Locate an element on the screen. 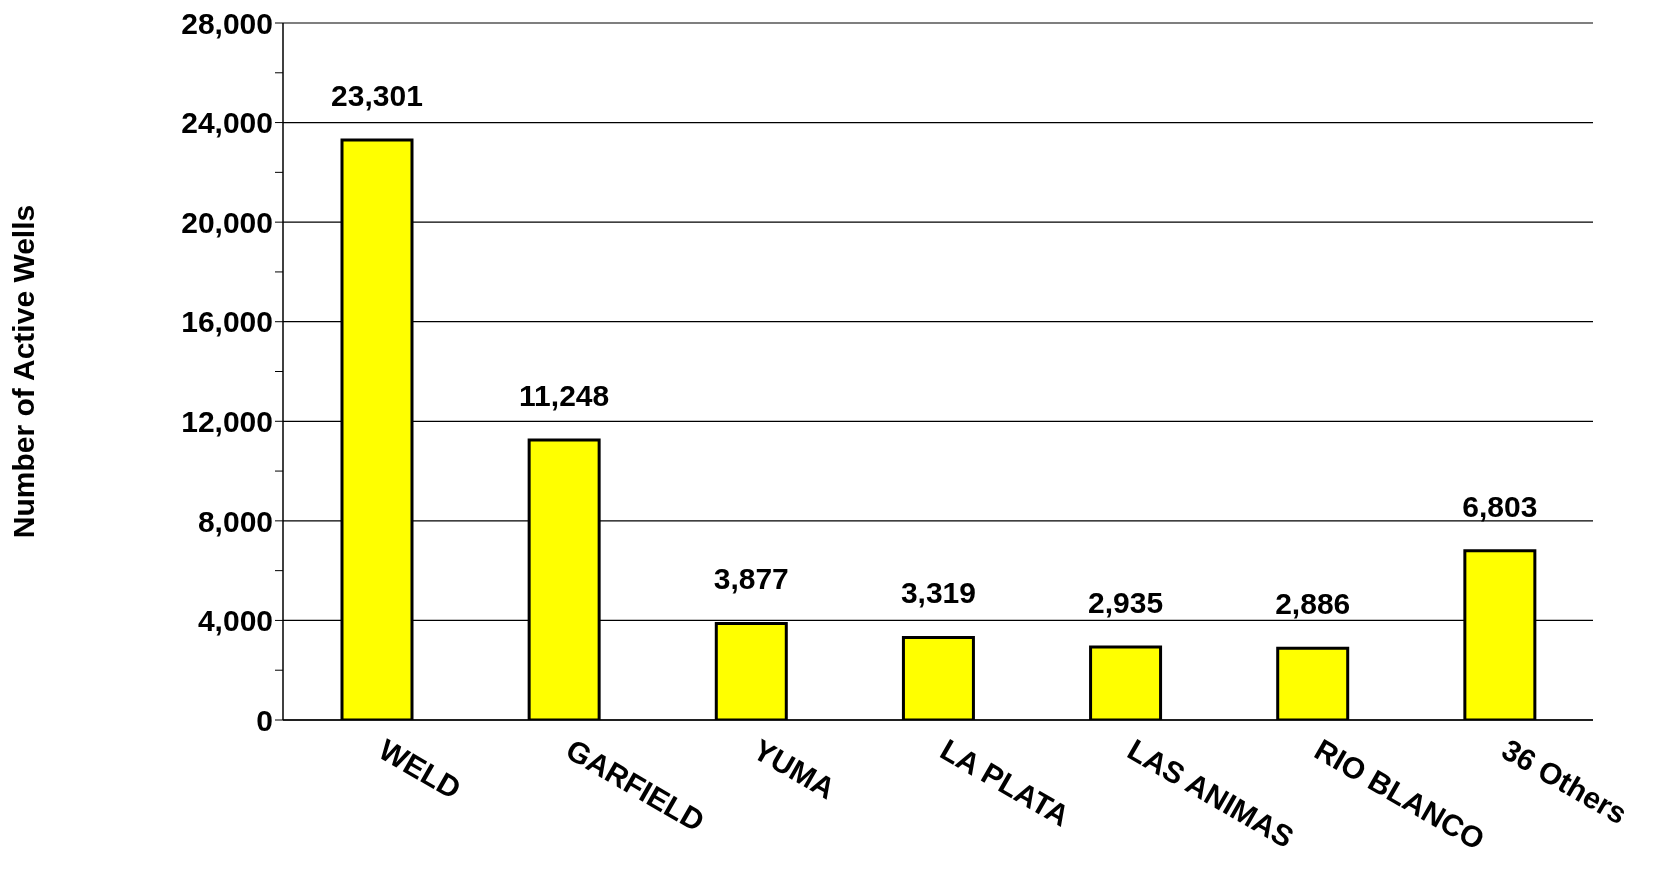  data-label: 3,877 is located at coordinates (751, 579).